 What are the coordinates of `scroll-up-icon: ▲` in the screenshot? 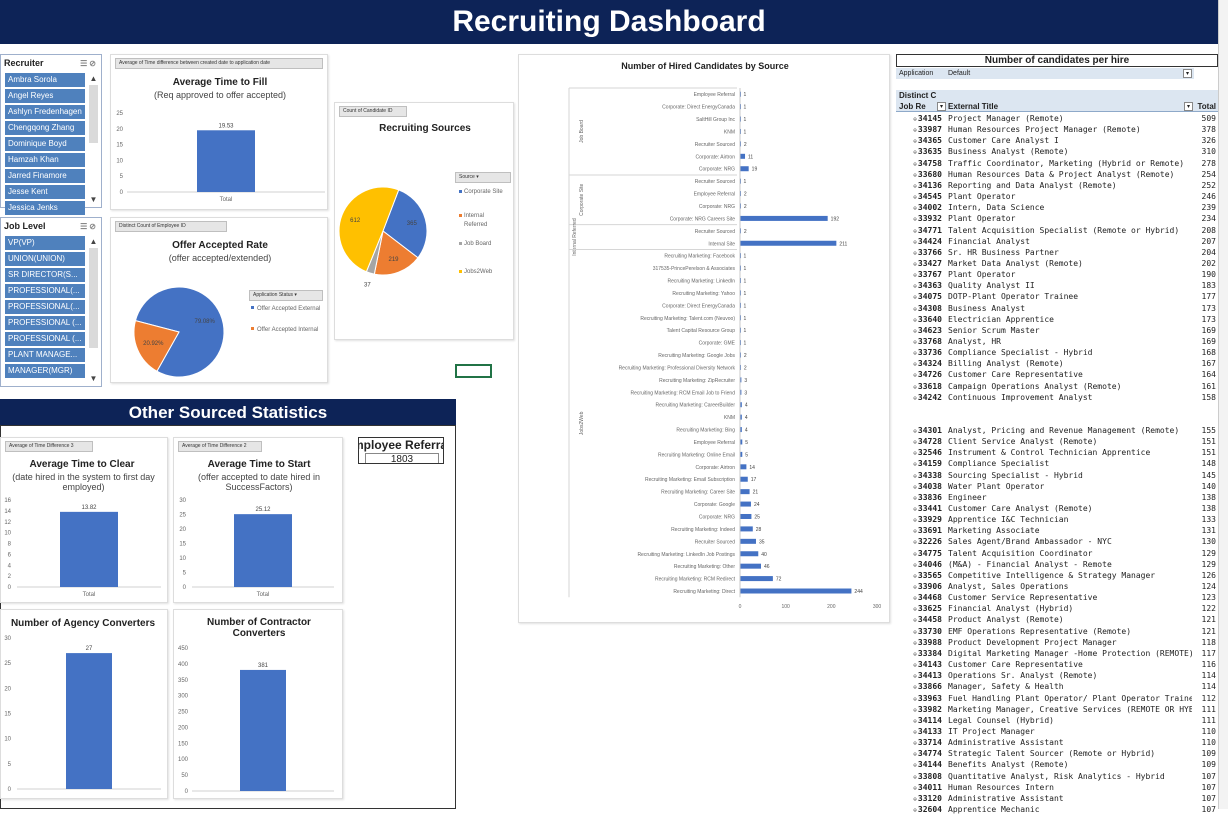 It's located at (93, 78).